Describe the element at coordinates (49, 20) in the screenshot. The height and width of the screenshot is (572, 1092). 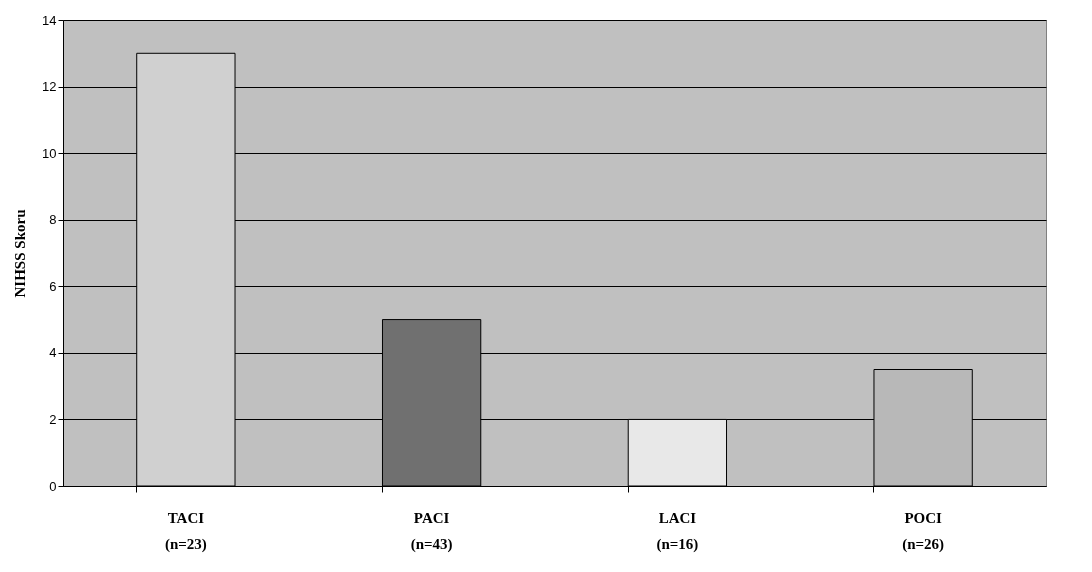
I see `y-tick-label: 14` at that location.